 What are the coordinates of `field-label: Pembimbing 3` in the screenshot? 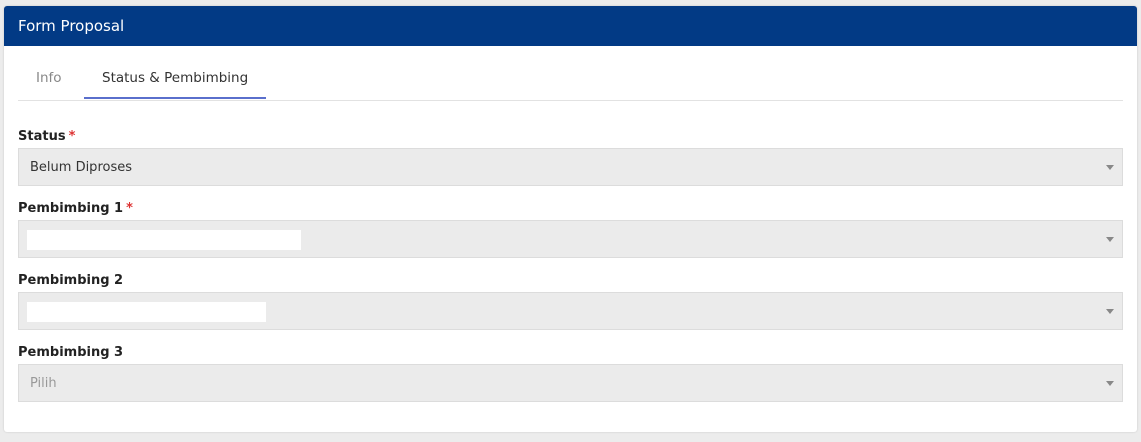 It's located at (70, 352).